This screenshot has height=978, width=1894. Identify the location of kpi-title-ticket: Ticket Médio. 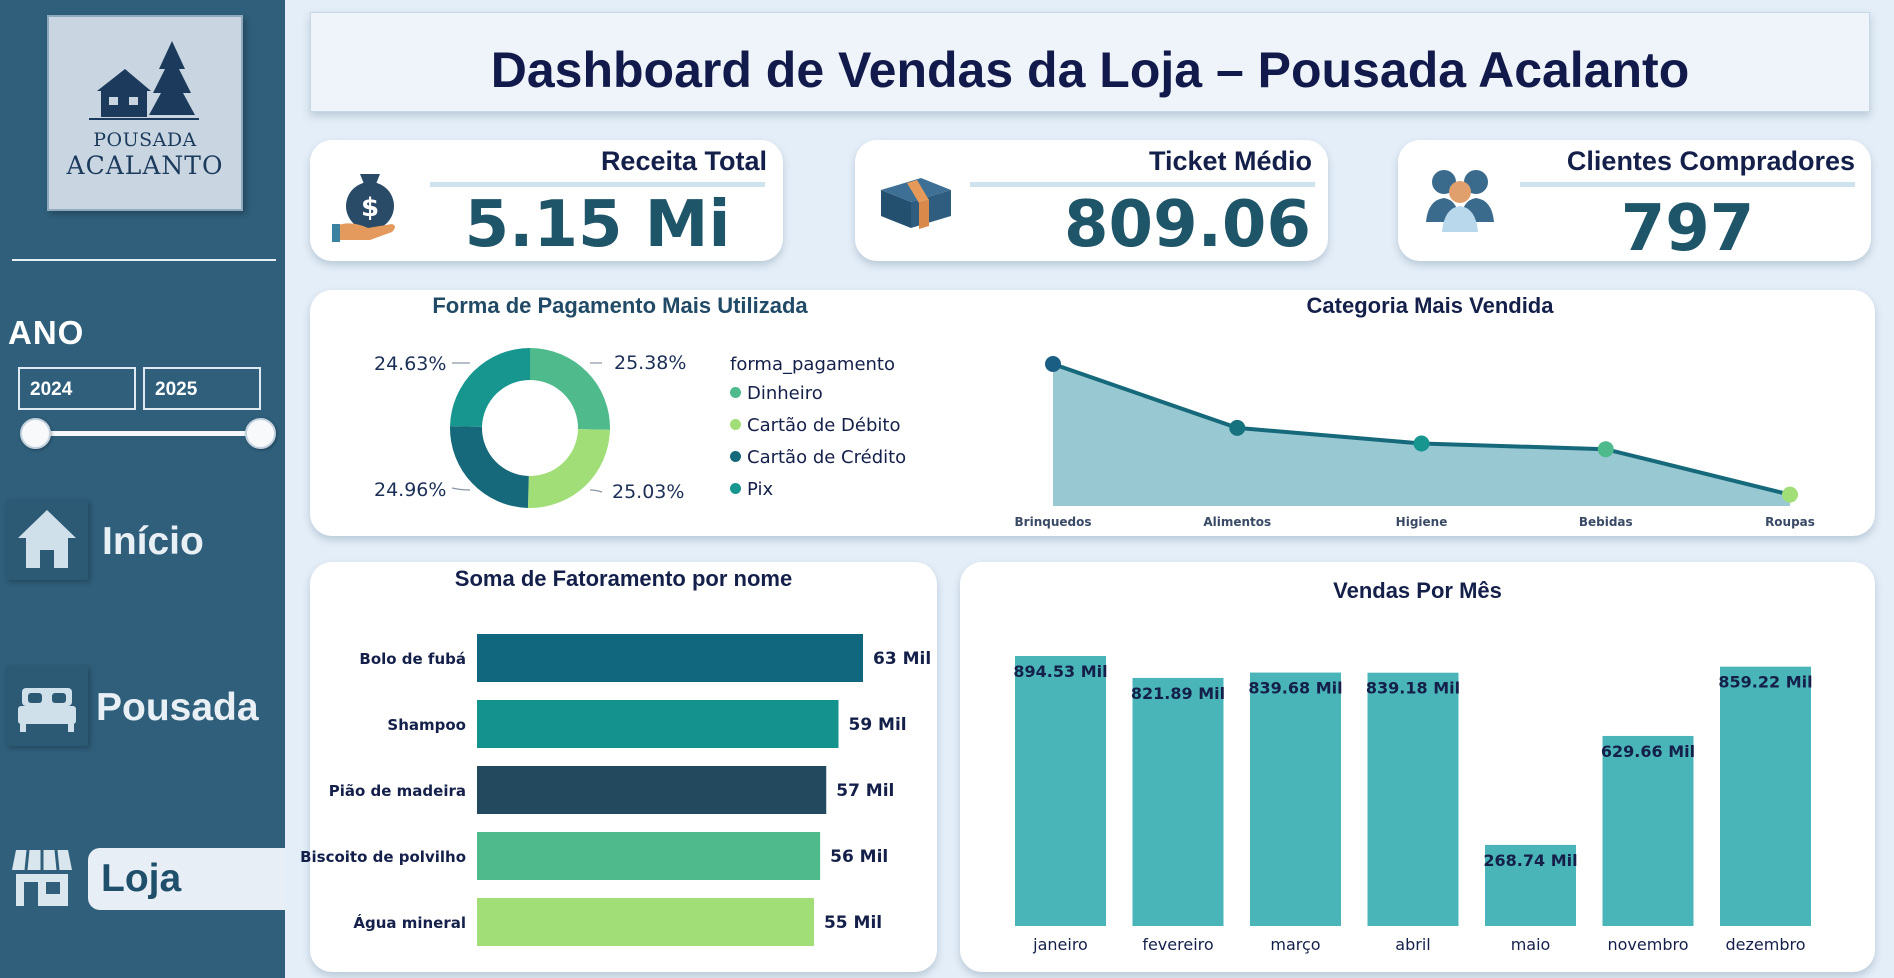
(1230, 161).